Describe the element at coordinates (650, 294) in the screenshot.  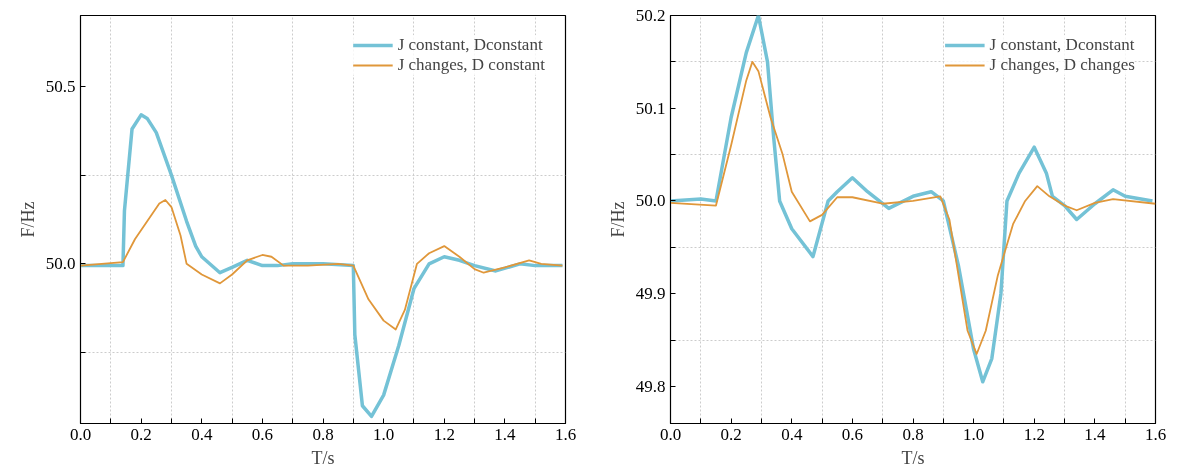
I see `y-tick-label: 49.9` at that location.